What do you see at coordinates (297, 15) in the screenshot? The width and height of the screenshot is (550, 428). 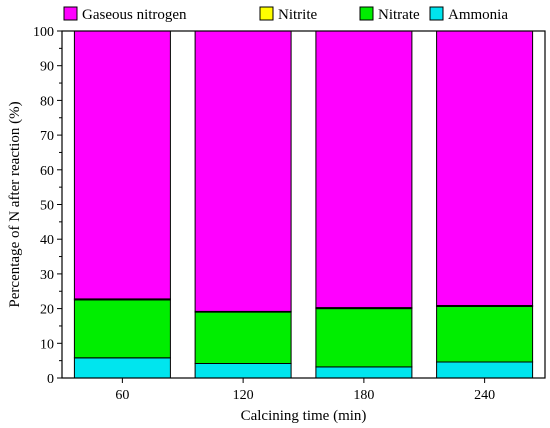 I see `legend-label-nitrite: Nitrite` at bounding box center [297, 15].